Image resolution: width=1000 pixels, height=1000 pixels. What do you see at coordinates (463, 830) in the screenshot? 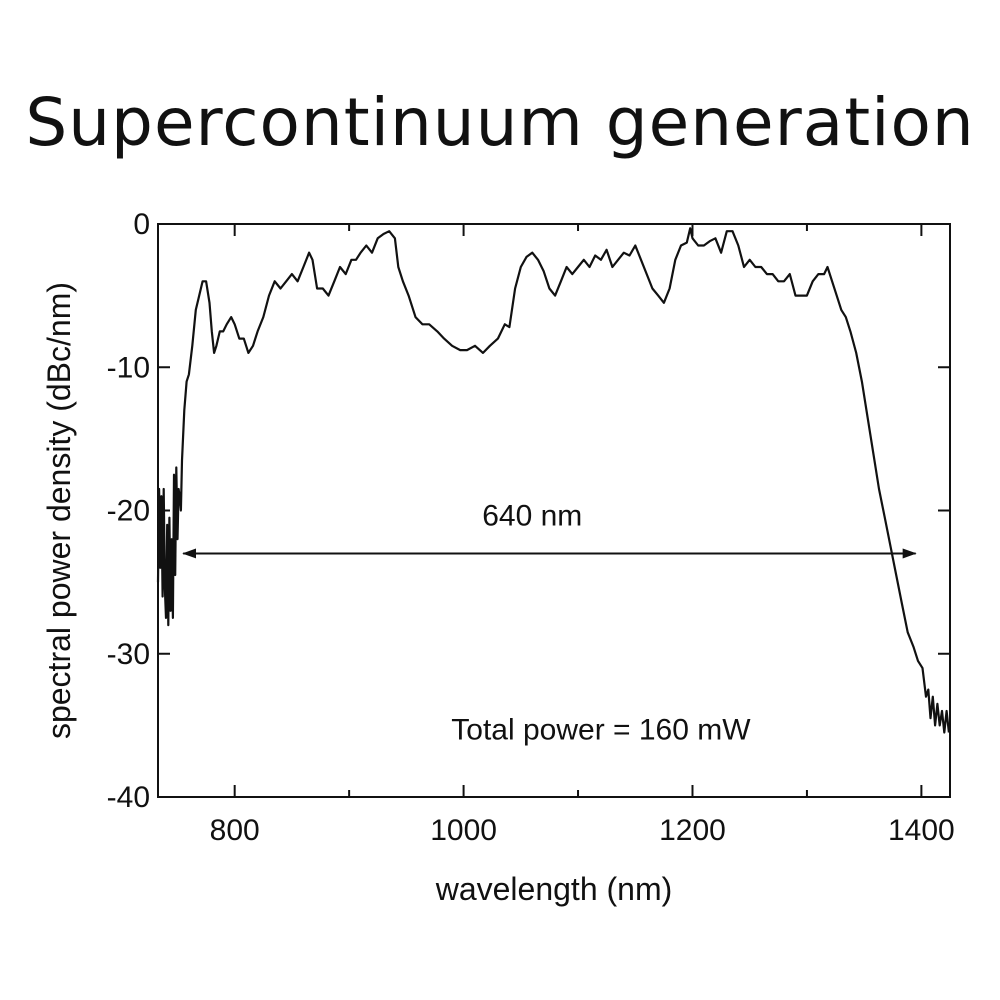
I see `x-tick-label: 1000` at bounding box center [463, 830].